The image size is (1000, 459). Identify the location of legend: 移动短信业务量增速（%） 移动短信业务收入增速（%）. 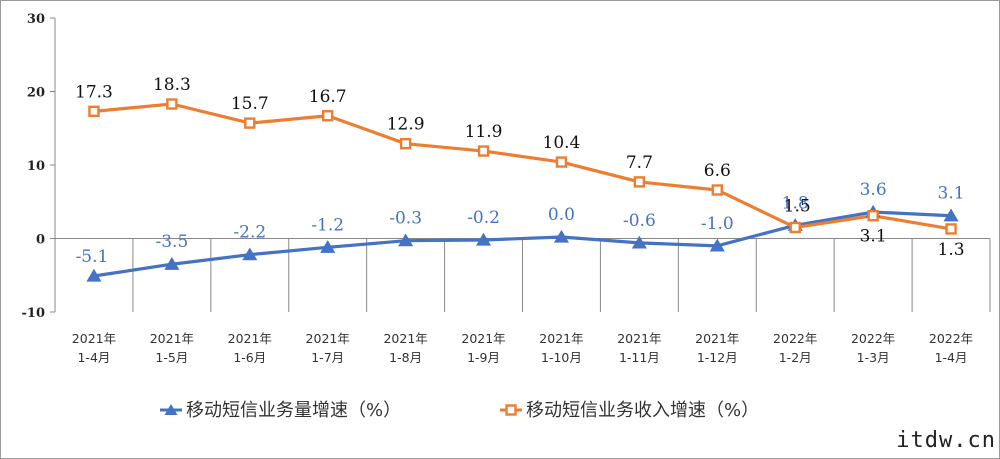
(459, 410).